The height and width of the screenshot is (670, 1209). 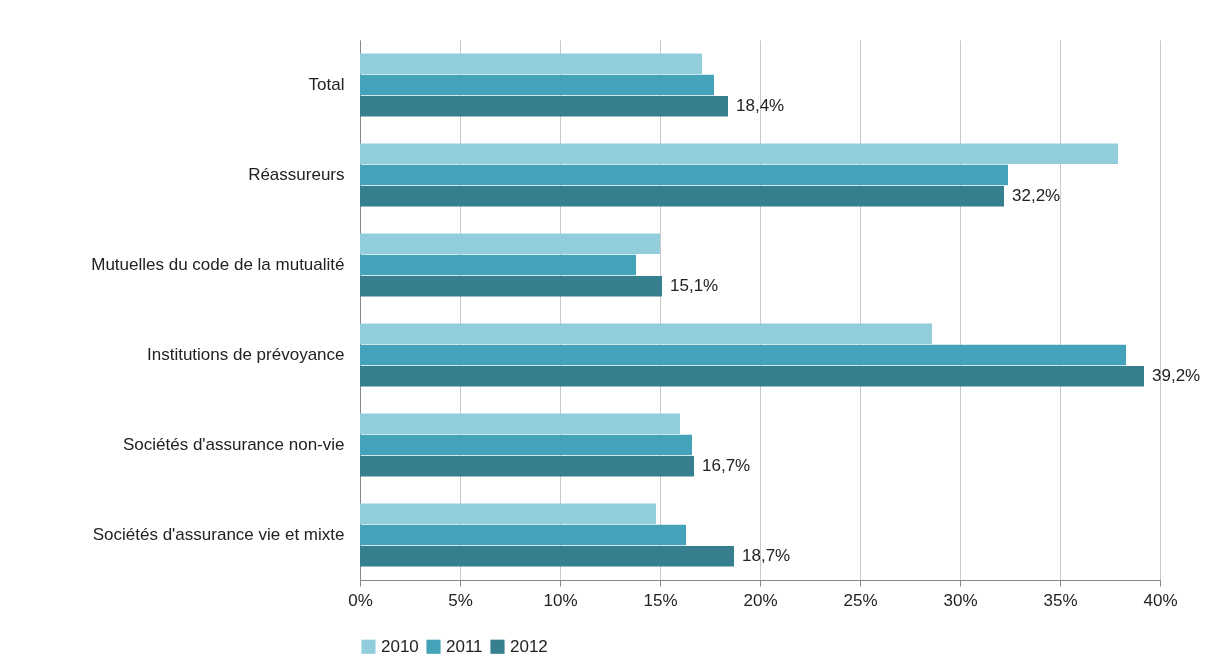 I want to click on data-label: 18,4%, so click(x=760, y=106).